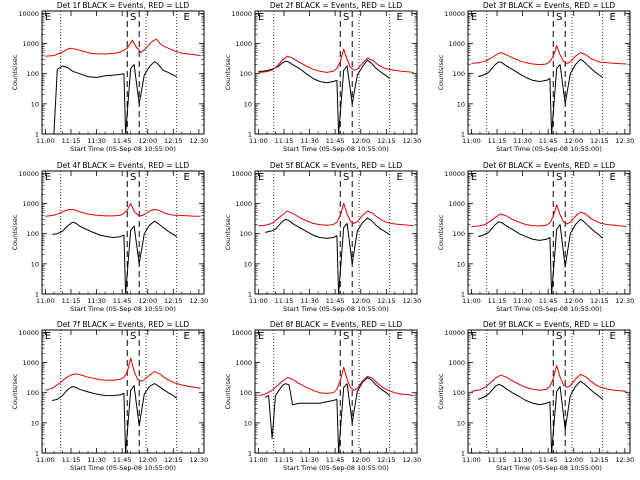  What do you see at coordinates (549, 324) in the screenshot?
I see `panel-title: Det 9f BLACK = Events, RED = LLD` at bounding box center [549, 324].